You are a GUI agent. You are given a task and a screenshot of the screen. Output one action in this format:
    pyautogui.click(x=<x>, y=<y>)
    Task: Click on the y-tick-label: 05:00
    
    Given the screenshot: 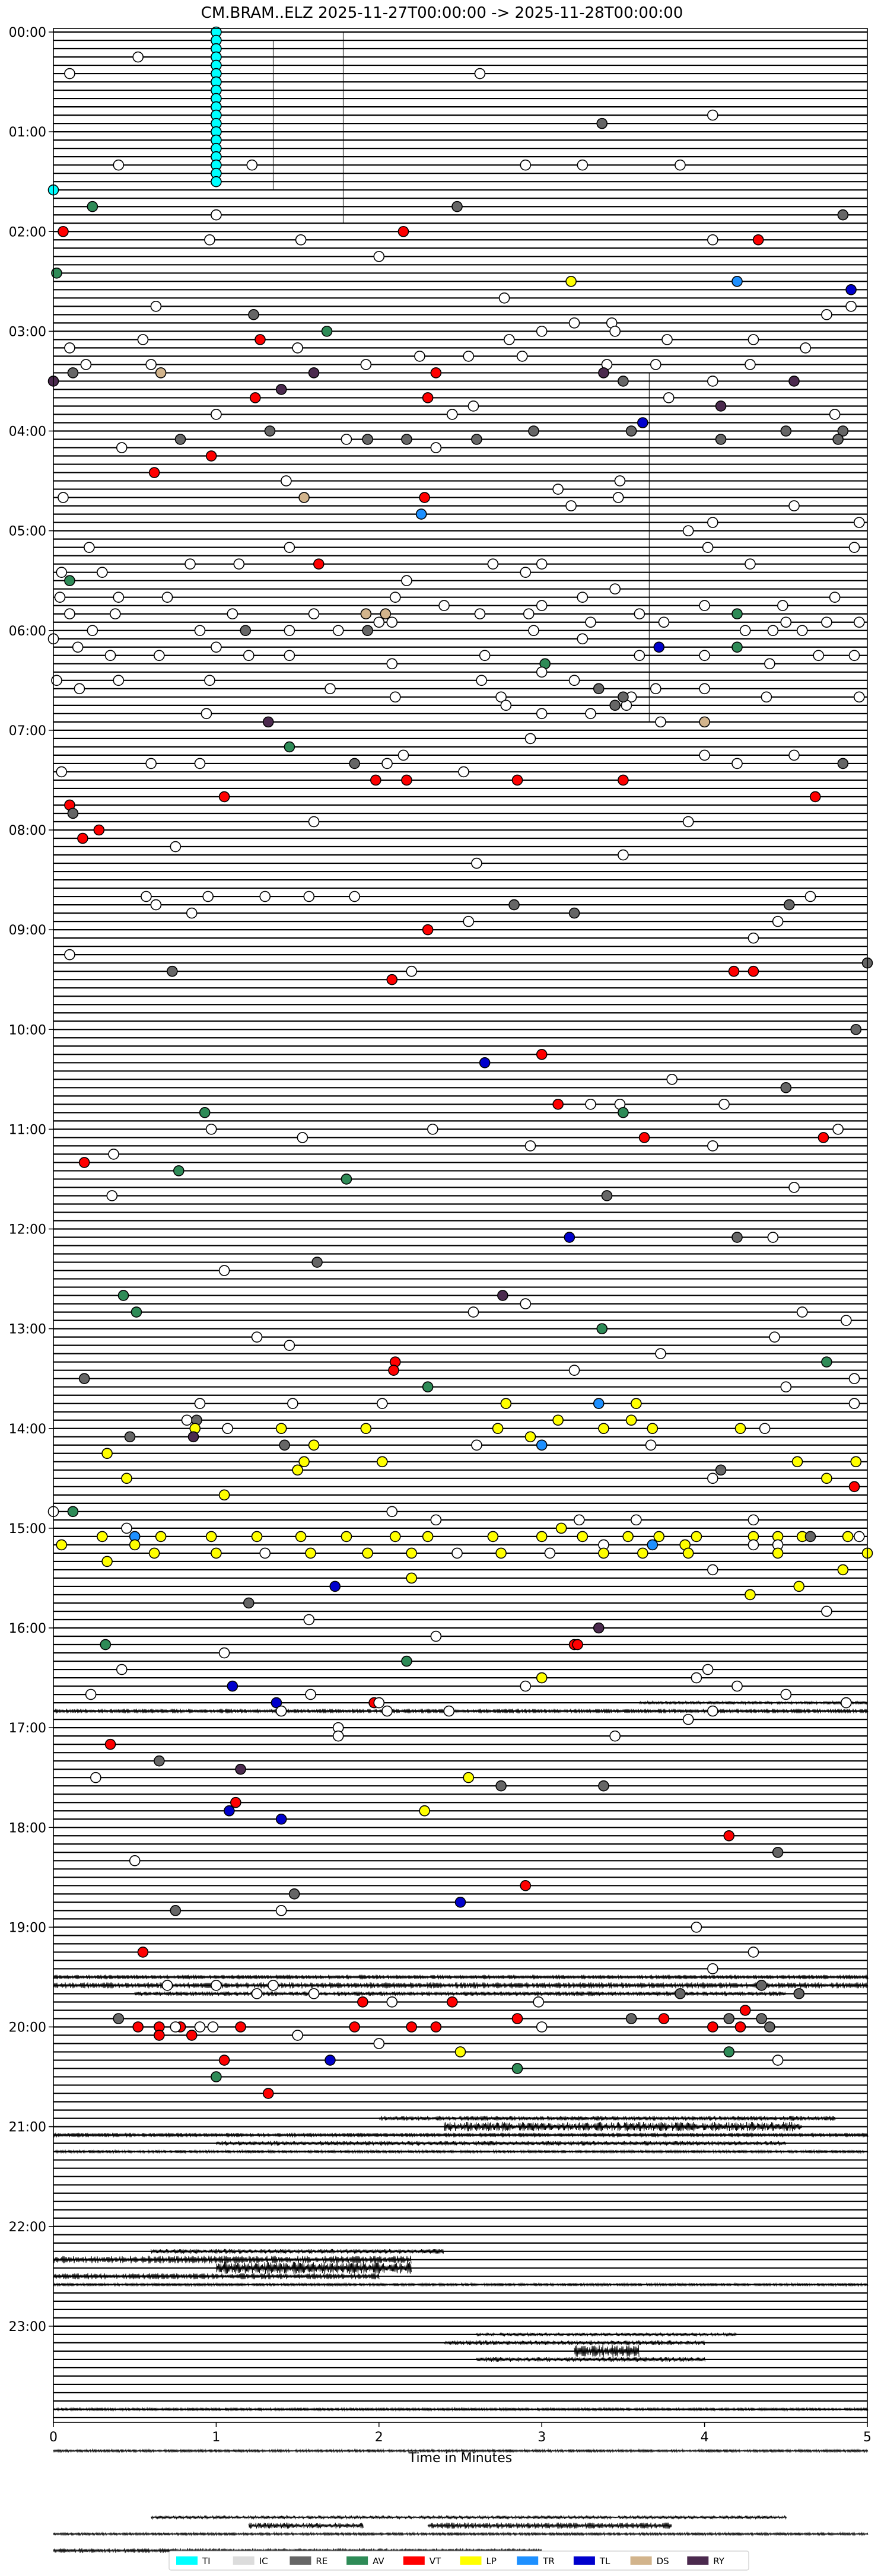 What is the action you would take?
    pyautogui.click(x=27, y=531)
    